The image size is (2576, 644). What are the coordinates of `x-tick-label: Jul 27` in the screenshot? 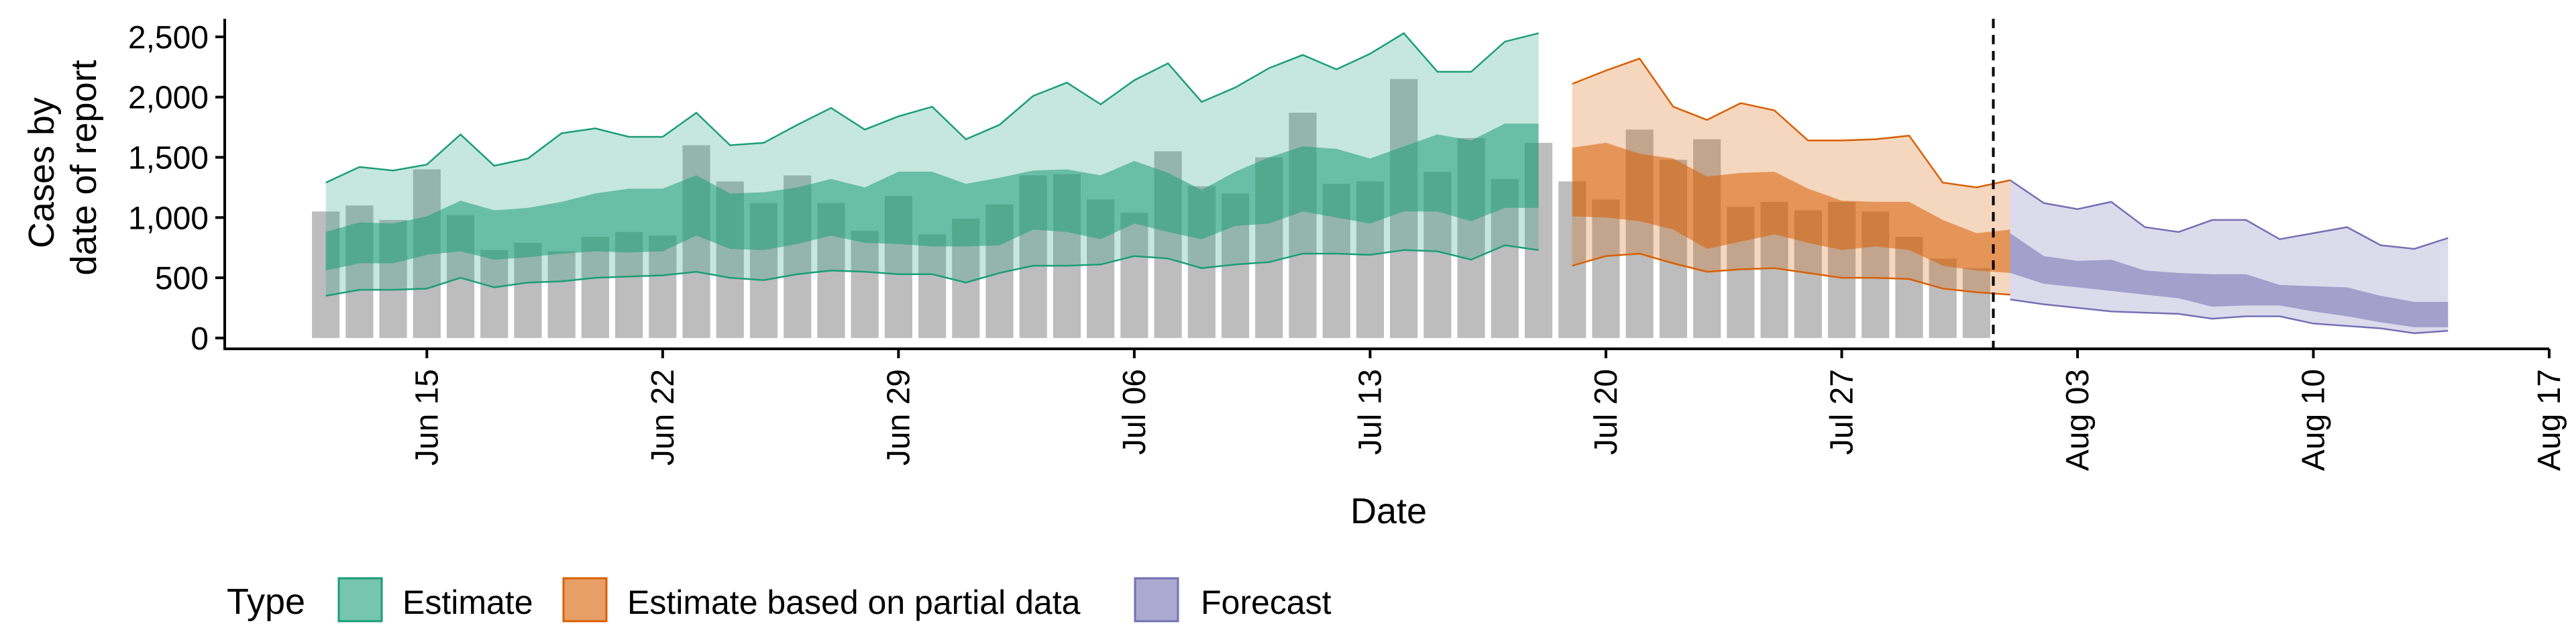 It's located at (1842, 412).